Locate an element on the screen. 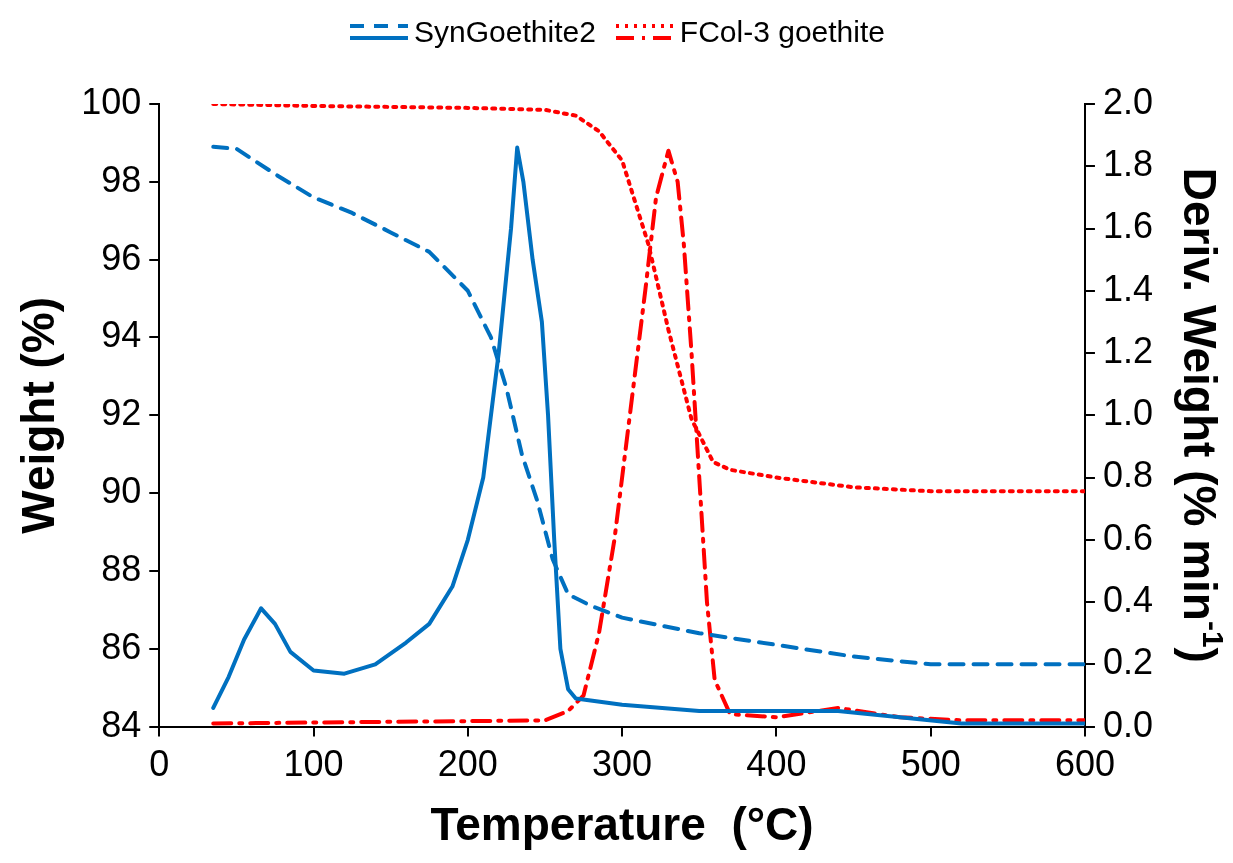 The width and height of the screenshot is (1233, 863). y-tick-label: 98 is located at coordinates (121, 179).